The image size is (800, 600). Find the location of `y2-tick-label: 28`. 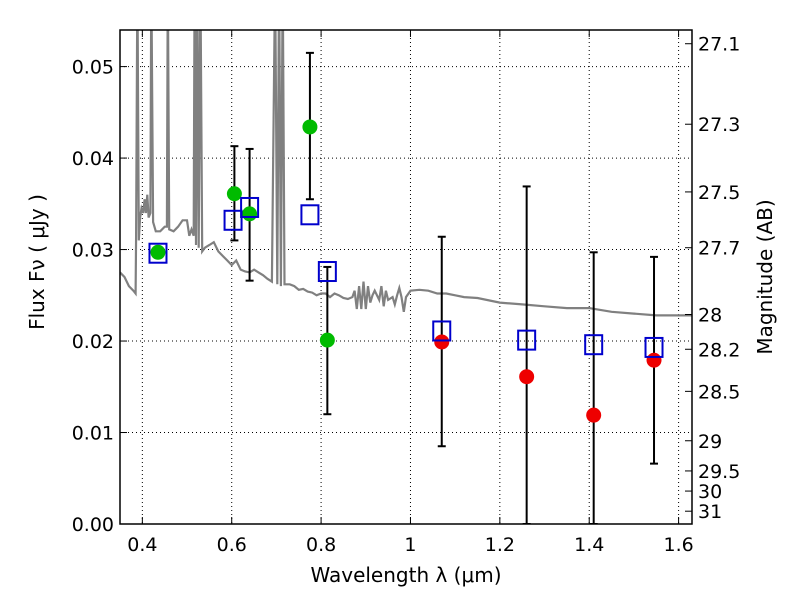

y2-tick-label: 28 is located at coordinates (710, 316).